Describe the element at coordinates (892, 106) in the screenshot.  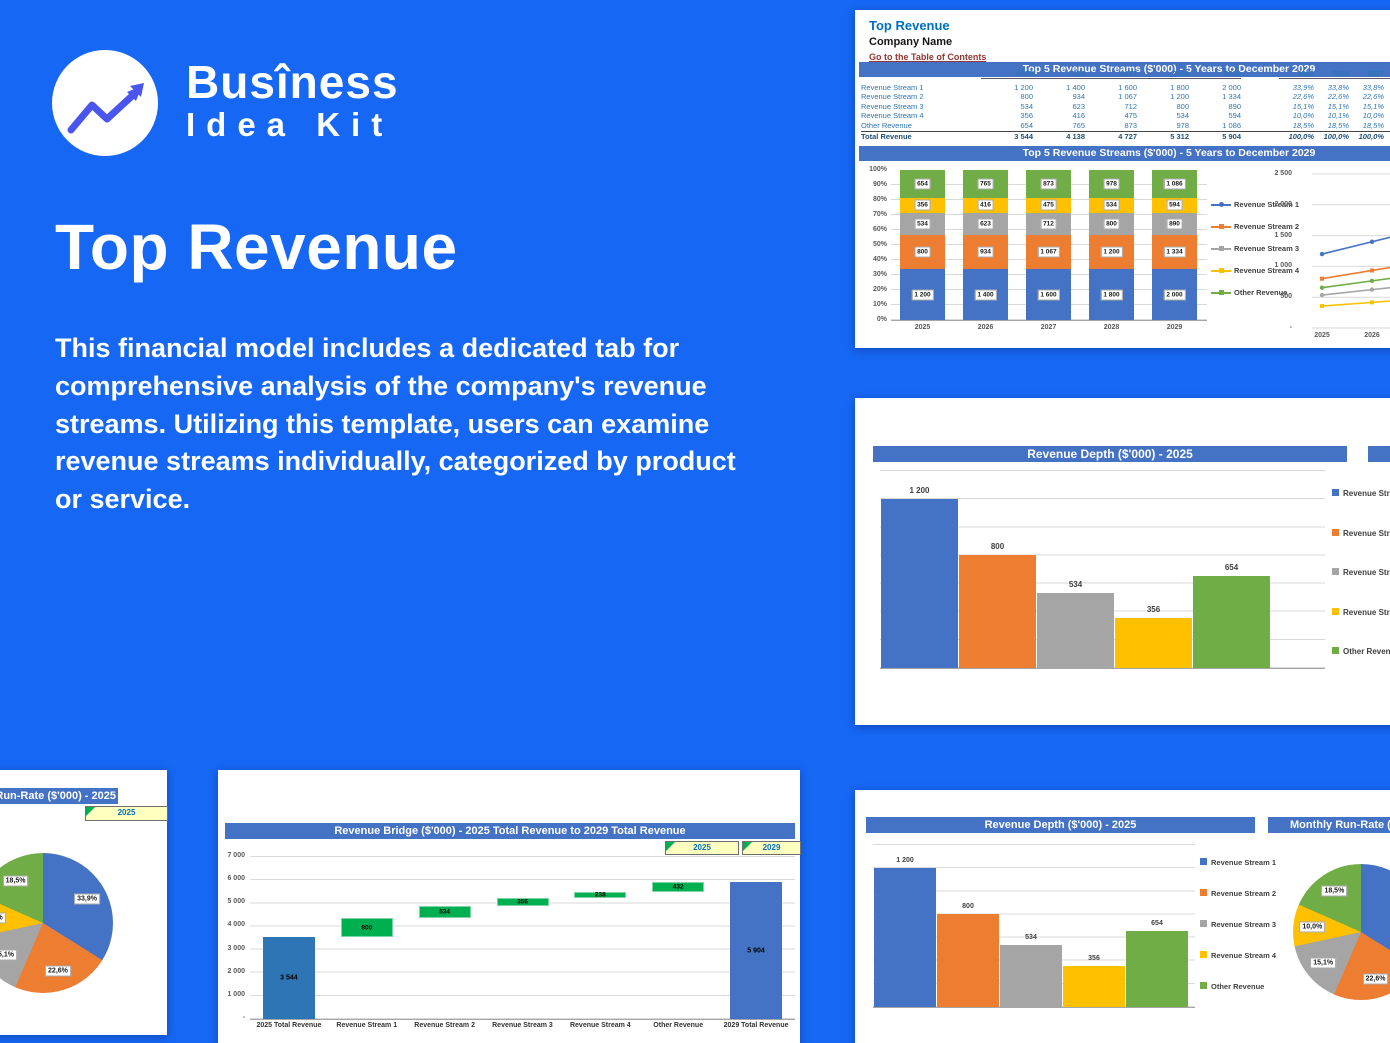
I see `table-cell: Revenue Stream 3` at that location.